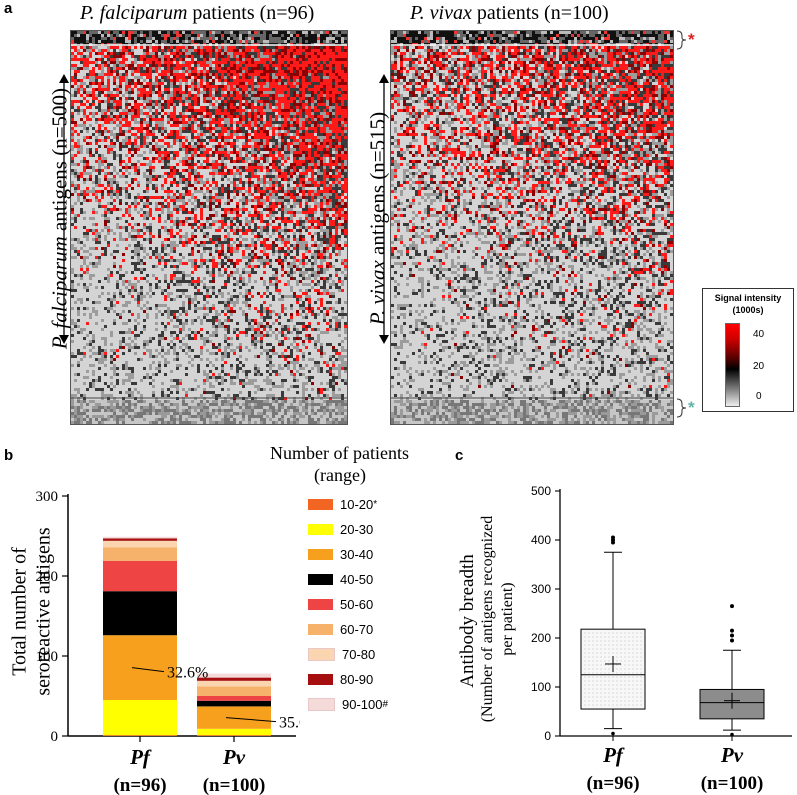 This screenshot has width=797, height=795. What do you see at coordinates (681, 40) in the screenshot?
I see `top-rows-brace` at bounding box center [681, 40].